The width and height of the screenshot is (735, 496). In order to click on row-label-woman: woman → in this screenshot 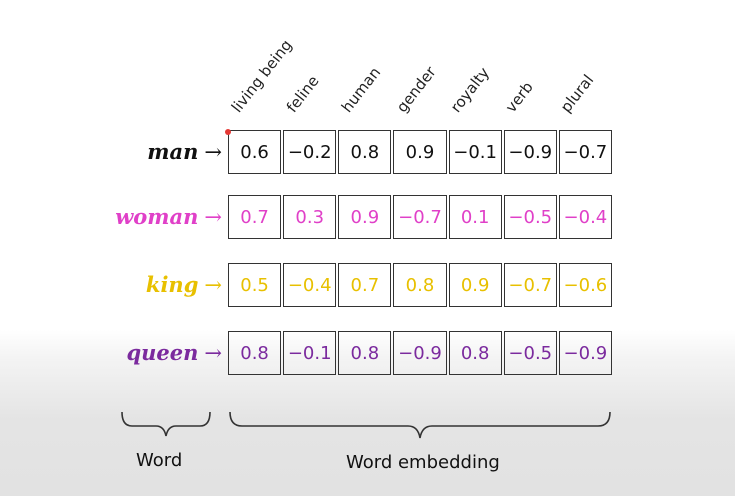, I will do `click(168, 217)`.